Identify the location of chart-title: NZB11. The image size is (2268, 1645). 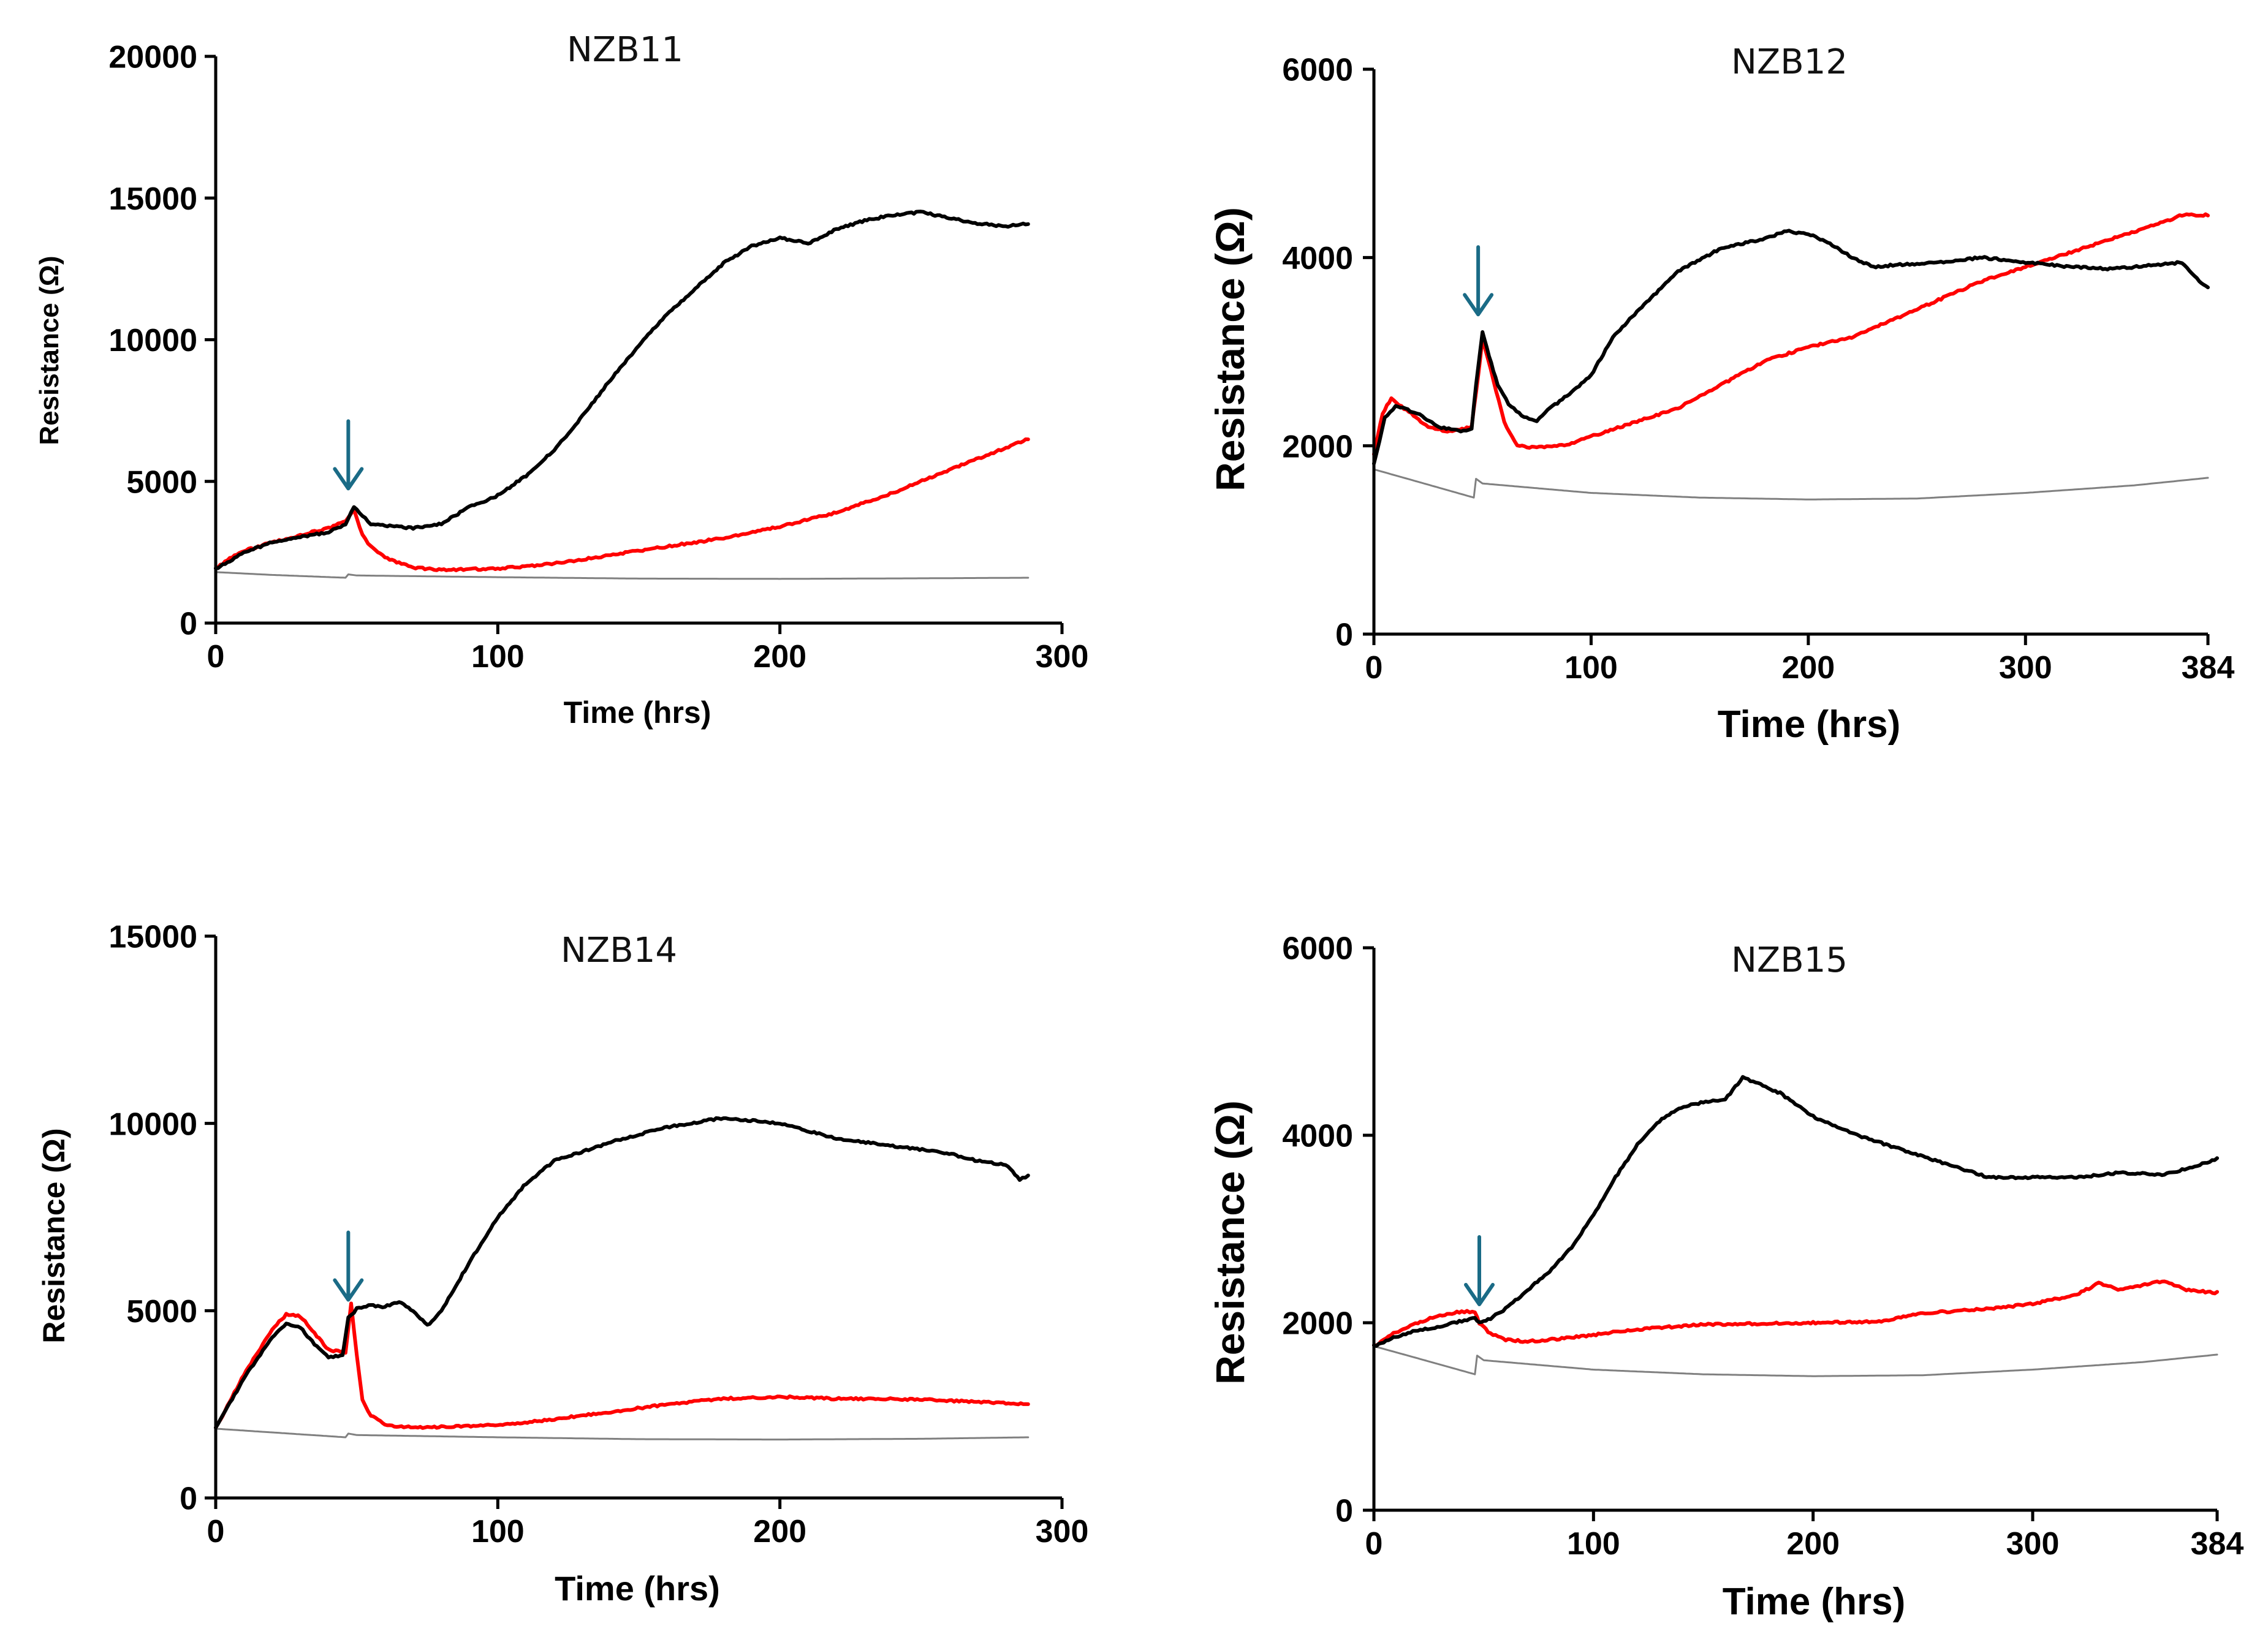
(625, 50).